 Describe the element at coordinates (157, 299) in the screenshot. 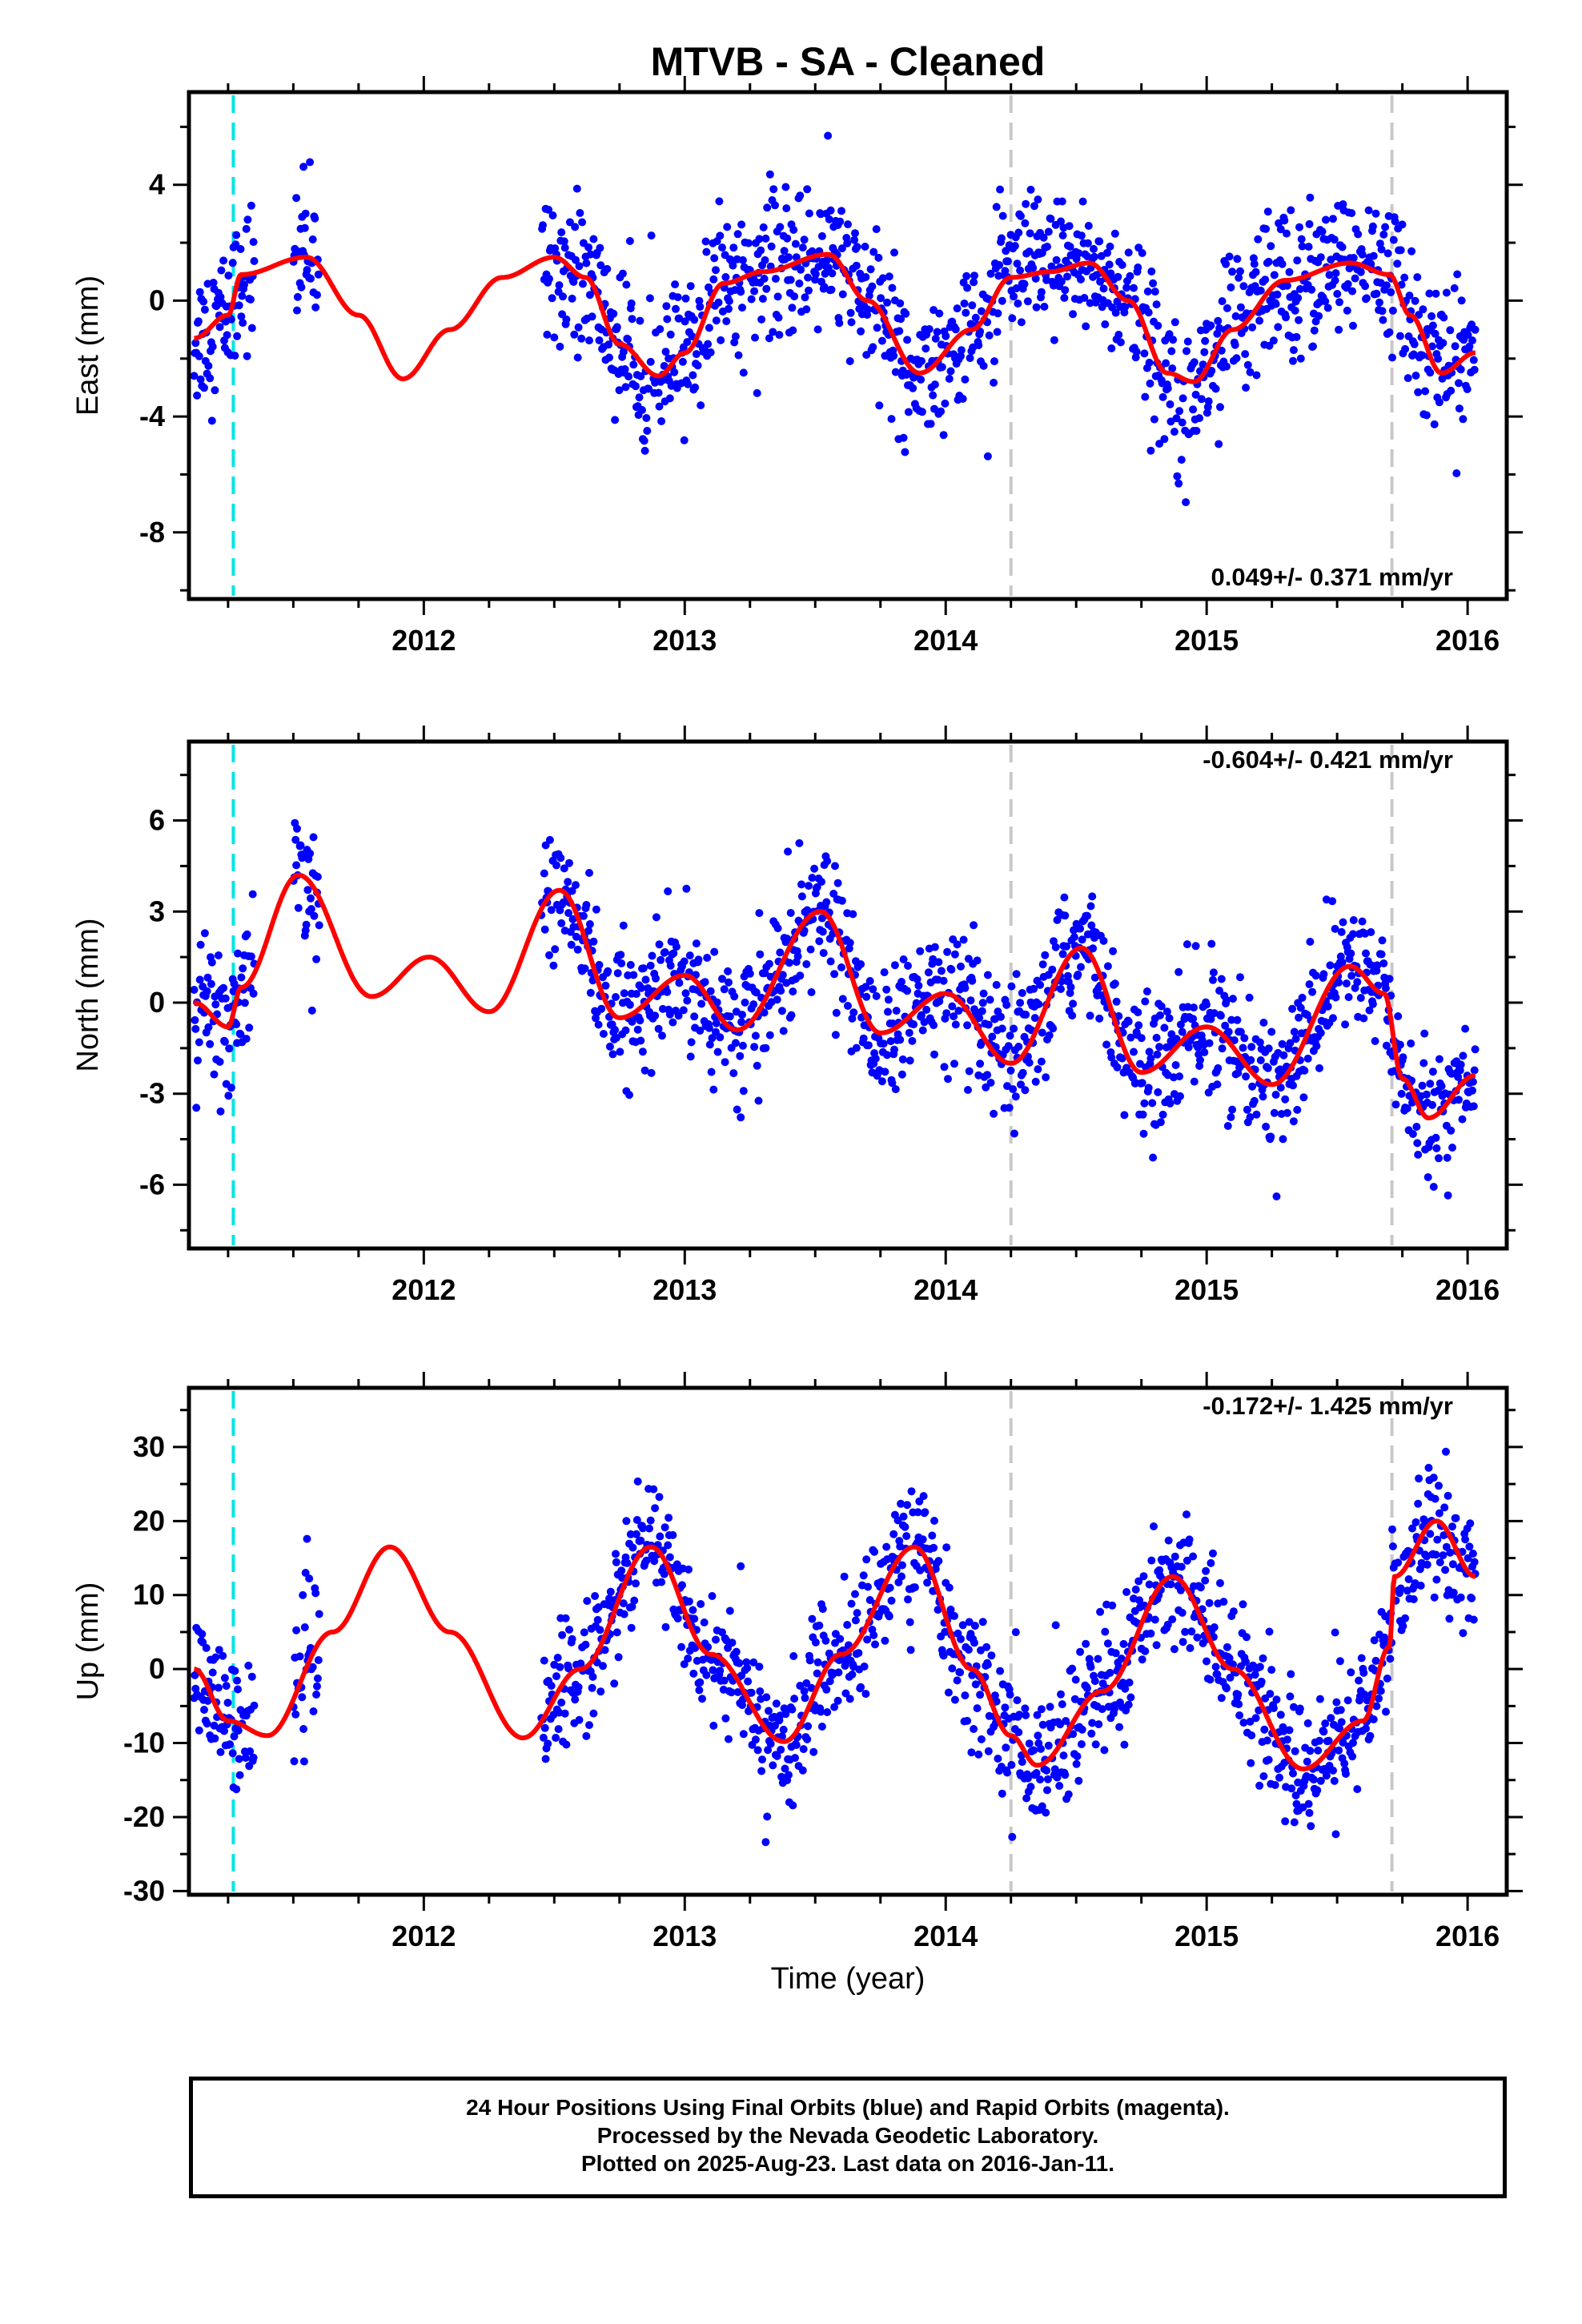

I see `y-tick-label: 0` at that location.